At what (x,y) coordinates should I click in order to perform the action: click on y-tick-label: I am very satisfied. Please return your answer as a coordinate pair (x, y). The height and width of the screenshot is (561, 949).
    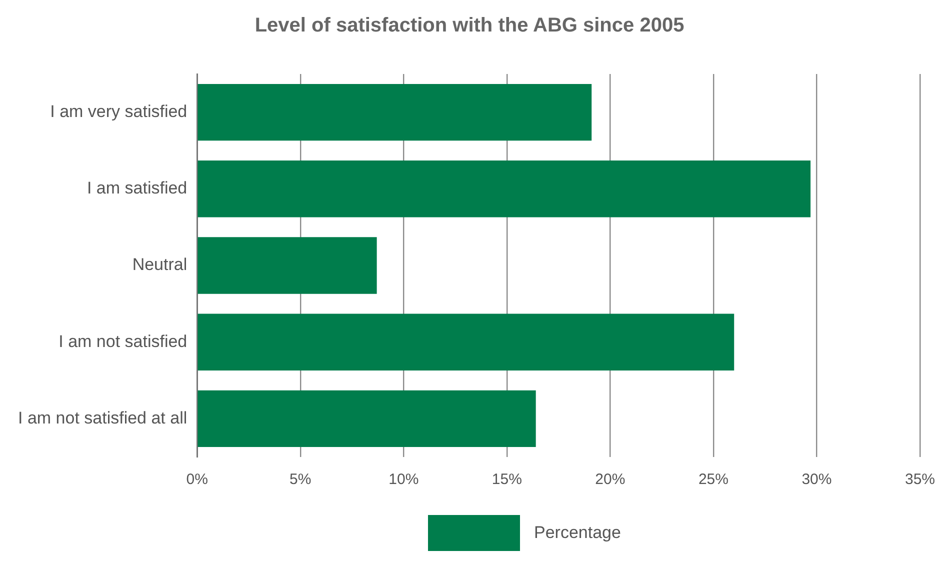
    Looking at the image, I should click on (119, 111).